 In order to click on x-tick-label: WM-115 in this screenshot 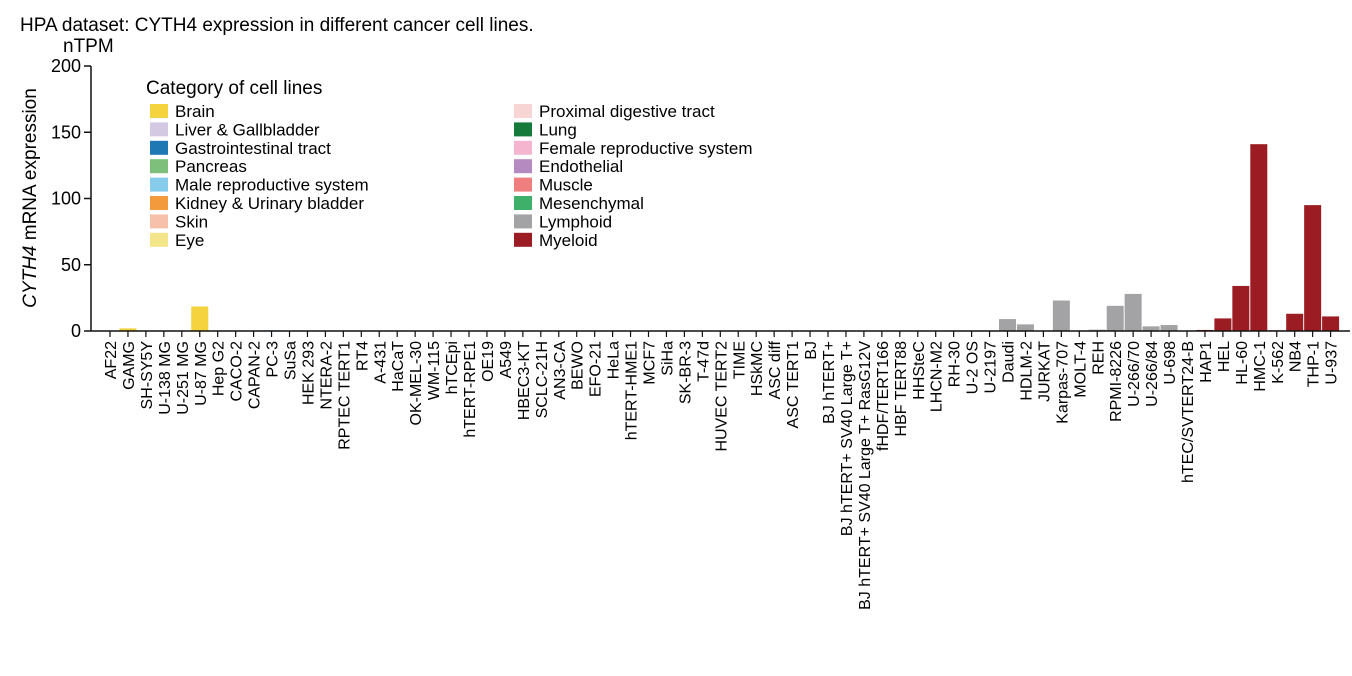, I will do `click(434, 370)`.